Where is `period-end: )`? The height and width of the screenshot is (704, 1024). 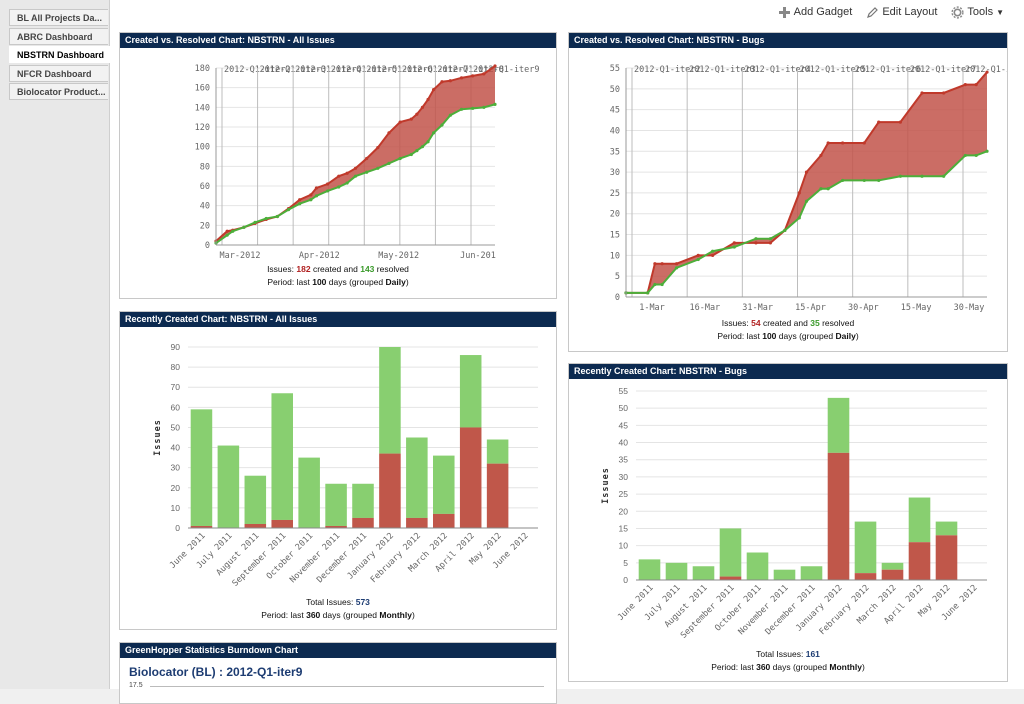 period-end: ) is located at coordinates (413, 615).